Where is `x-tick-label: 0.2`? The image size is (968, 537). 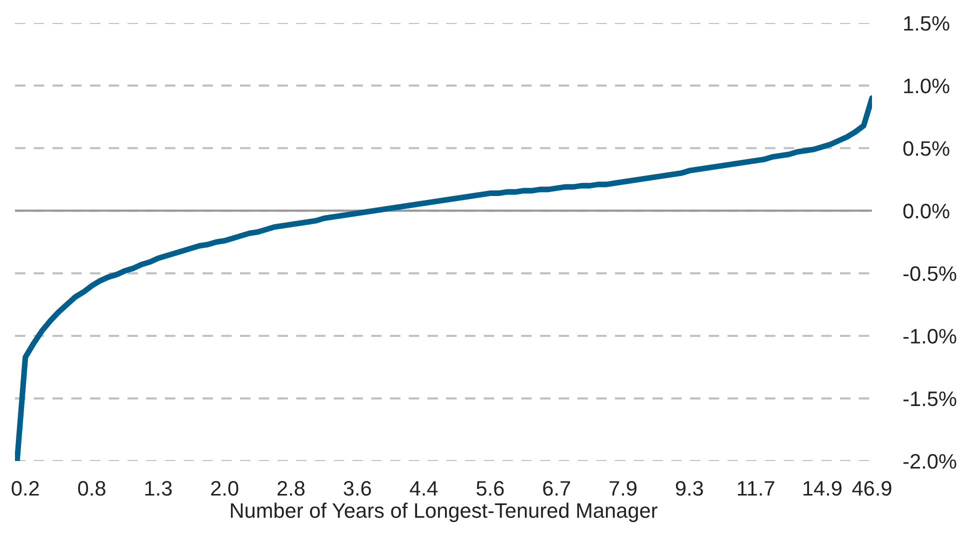
x-tick-label: 0.2 is located at coordinates (25, 488).